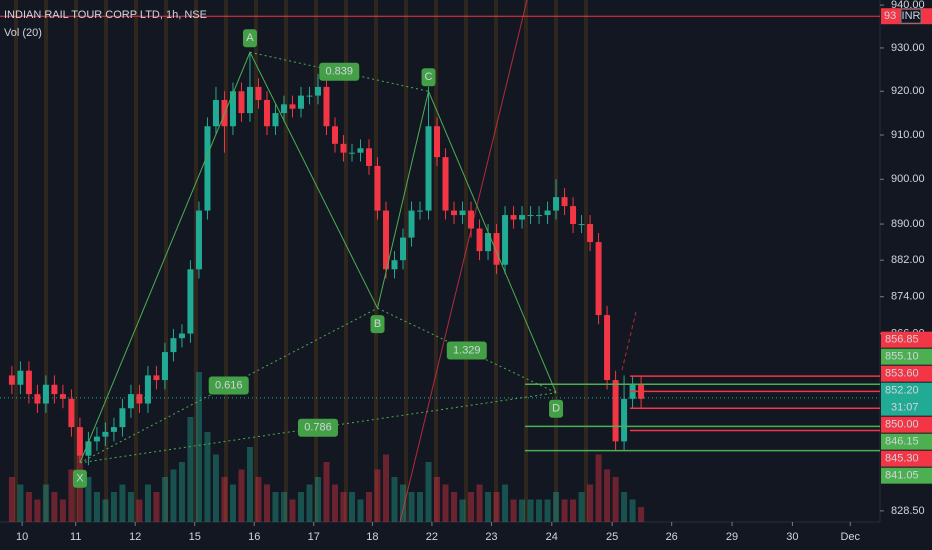 Image resolution: width=932 pixels, height=550 pixels. I want to click on price-label: 856.85, so click(902, 340).